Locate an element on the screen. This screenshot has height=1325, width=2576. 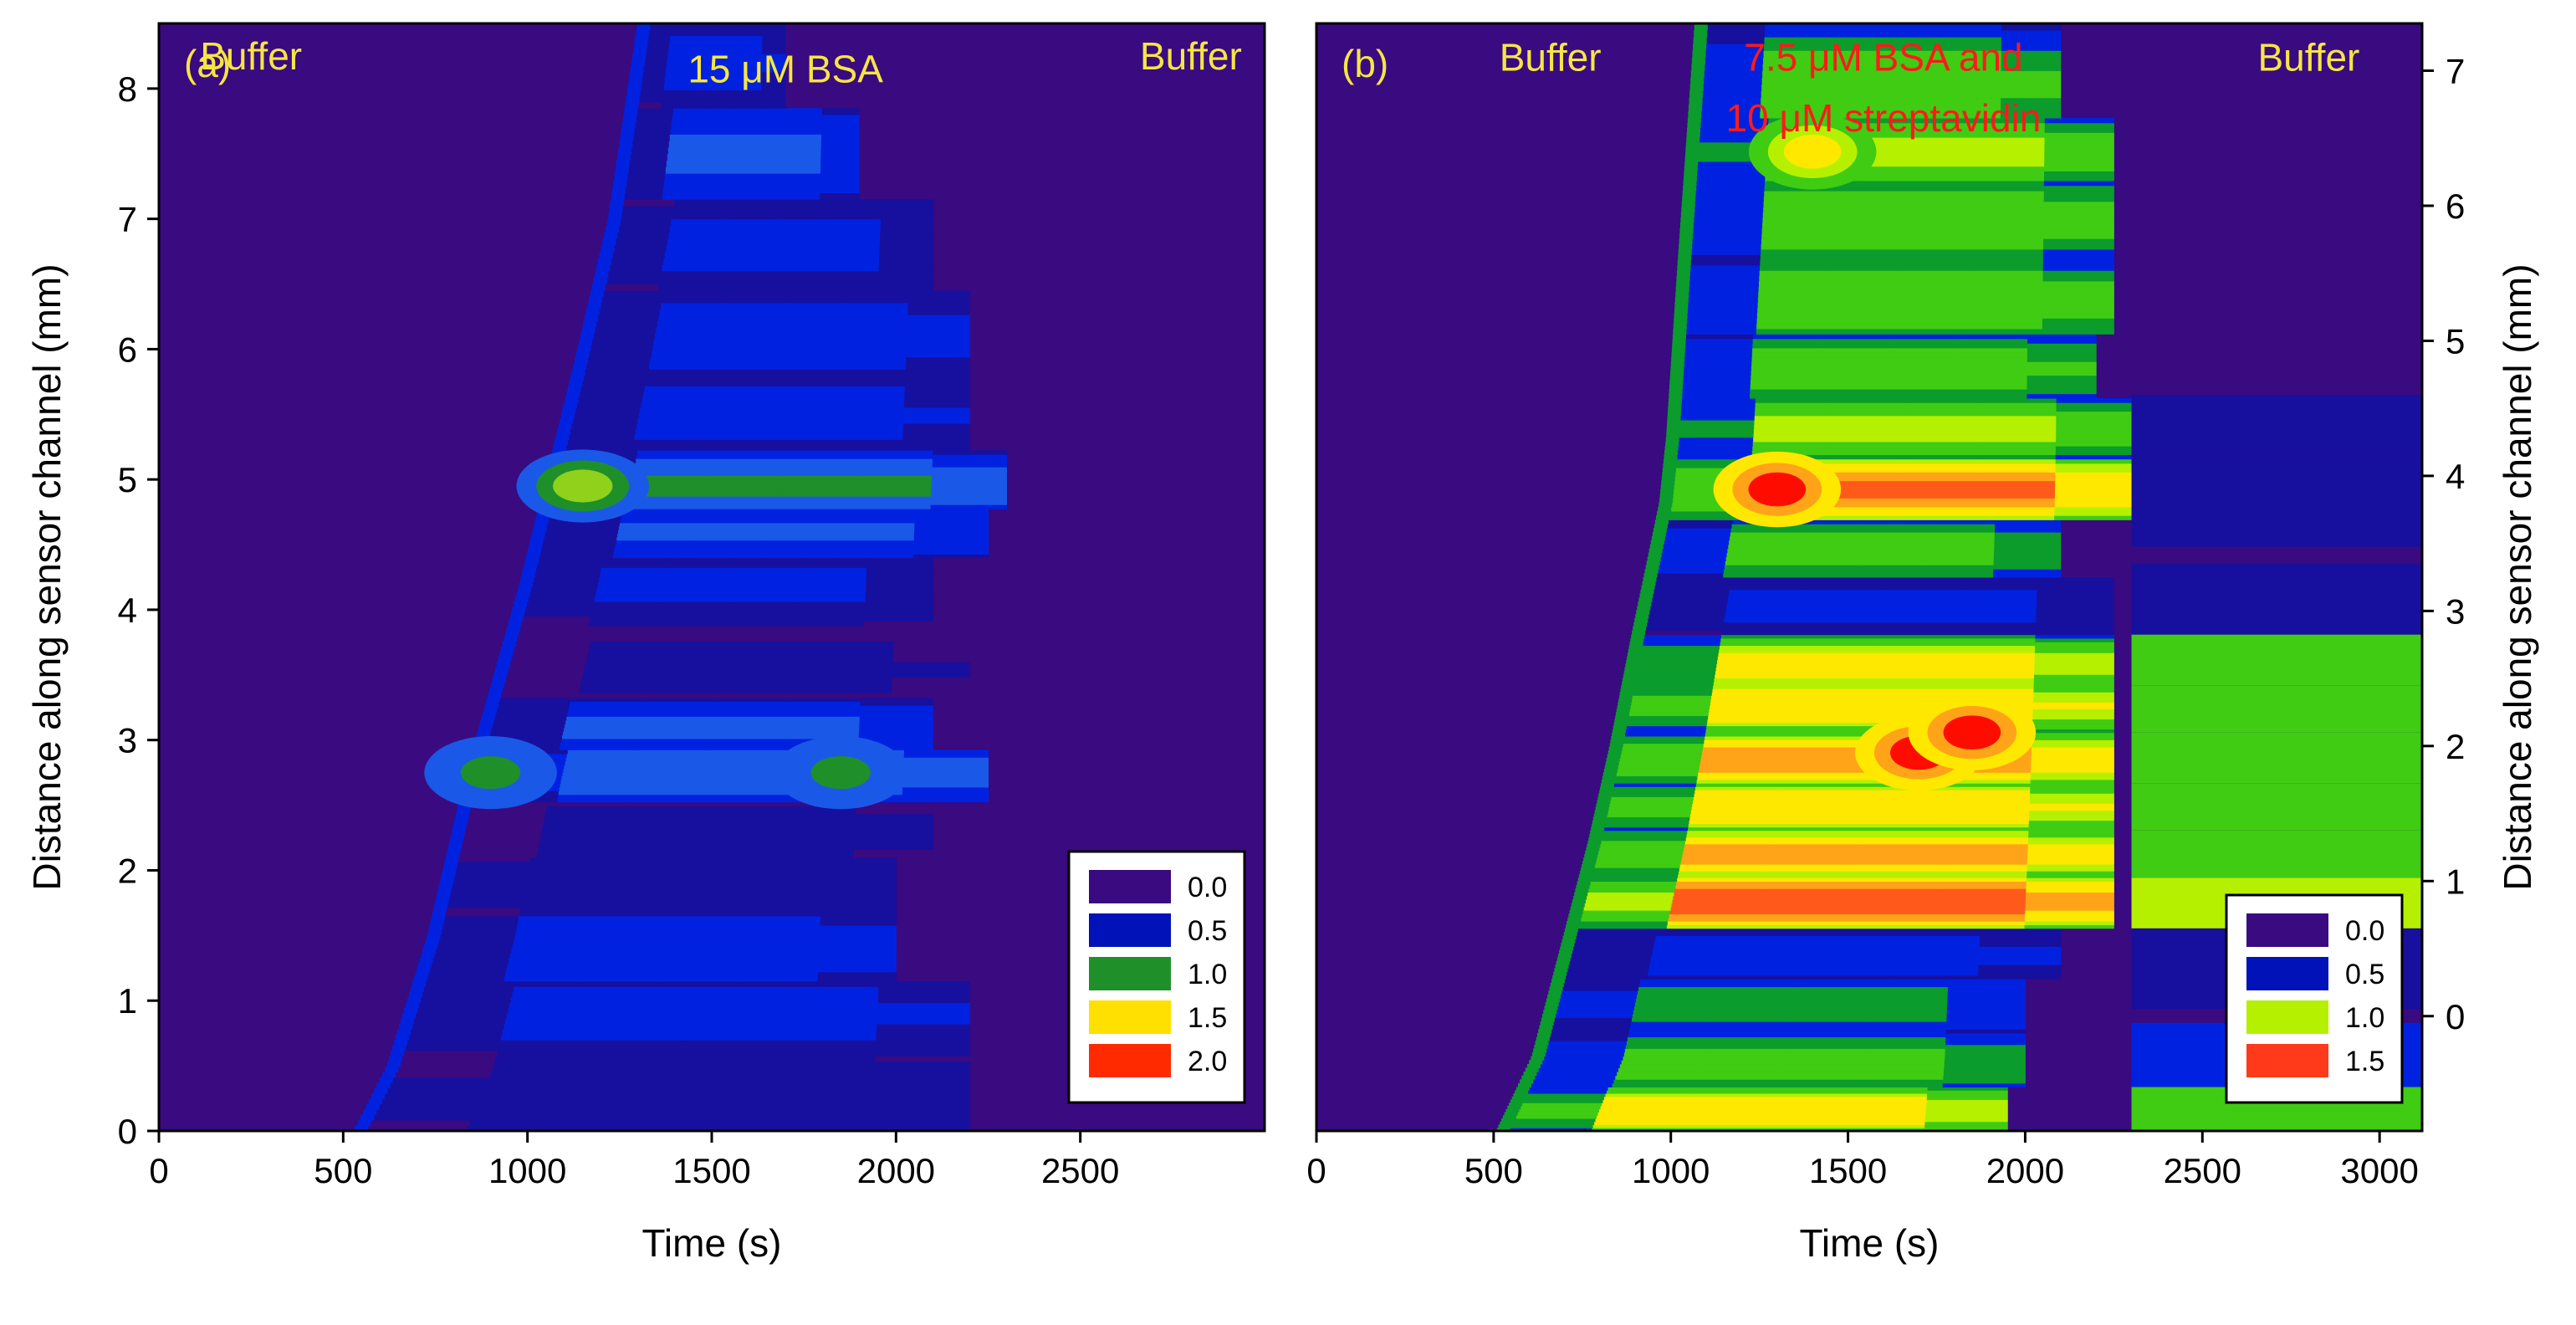
y-tick-label: 5 is located at coordinates (2455, 341).